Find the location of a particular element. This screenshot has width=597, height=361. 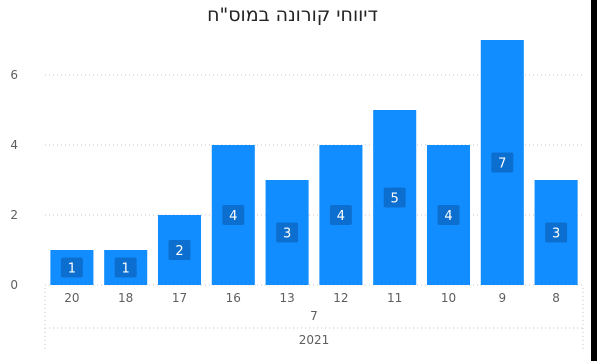

x-group-month-label: 7 is located at coordinates (314, 316).